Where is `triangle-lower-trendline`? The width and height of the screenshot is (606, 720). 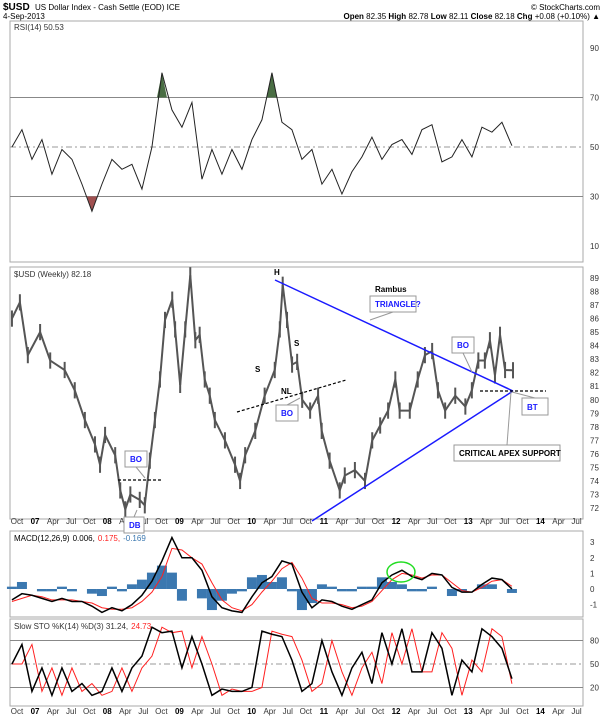 triangle-lower-trendline is located at coordinates (412, 456).